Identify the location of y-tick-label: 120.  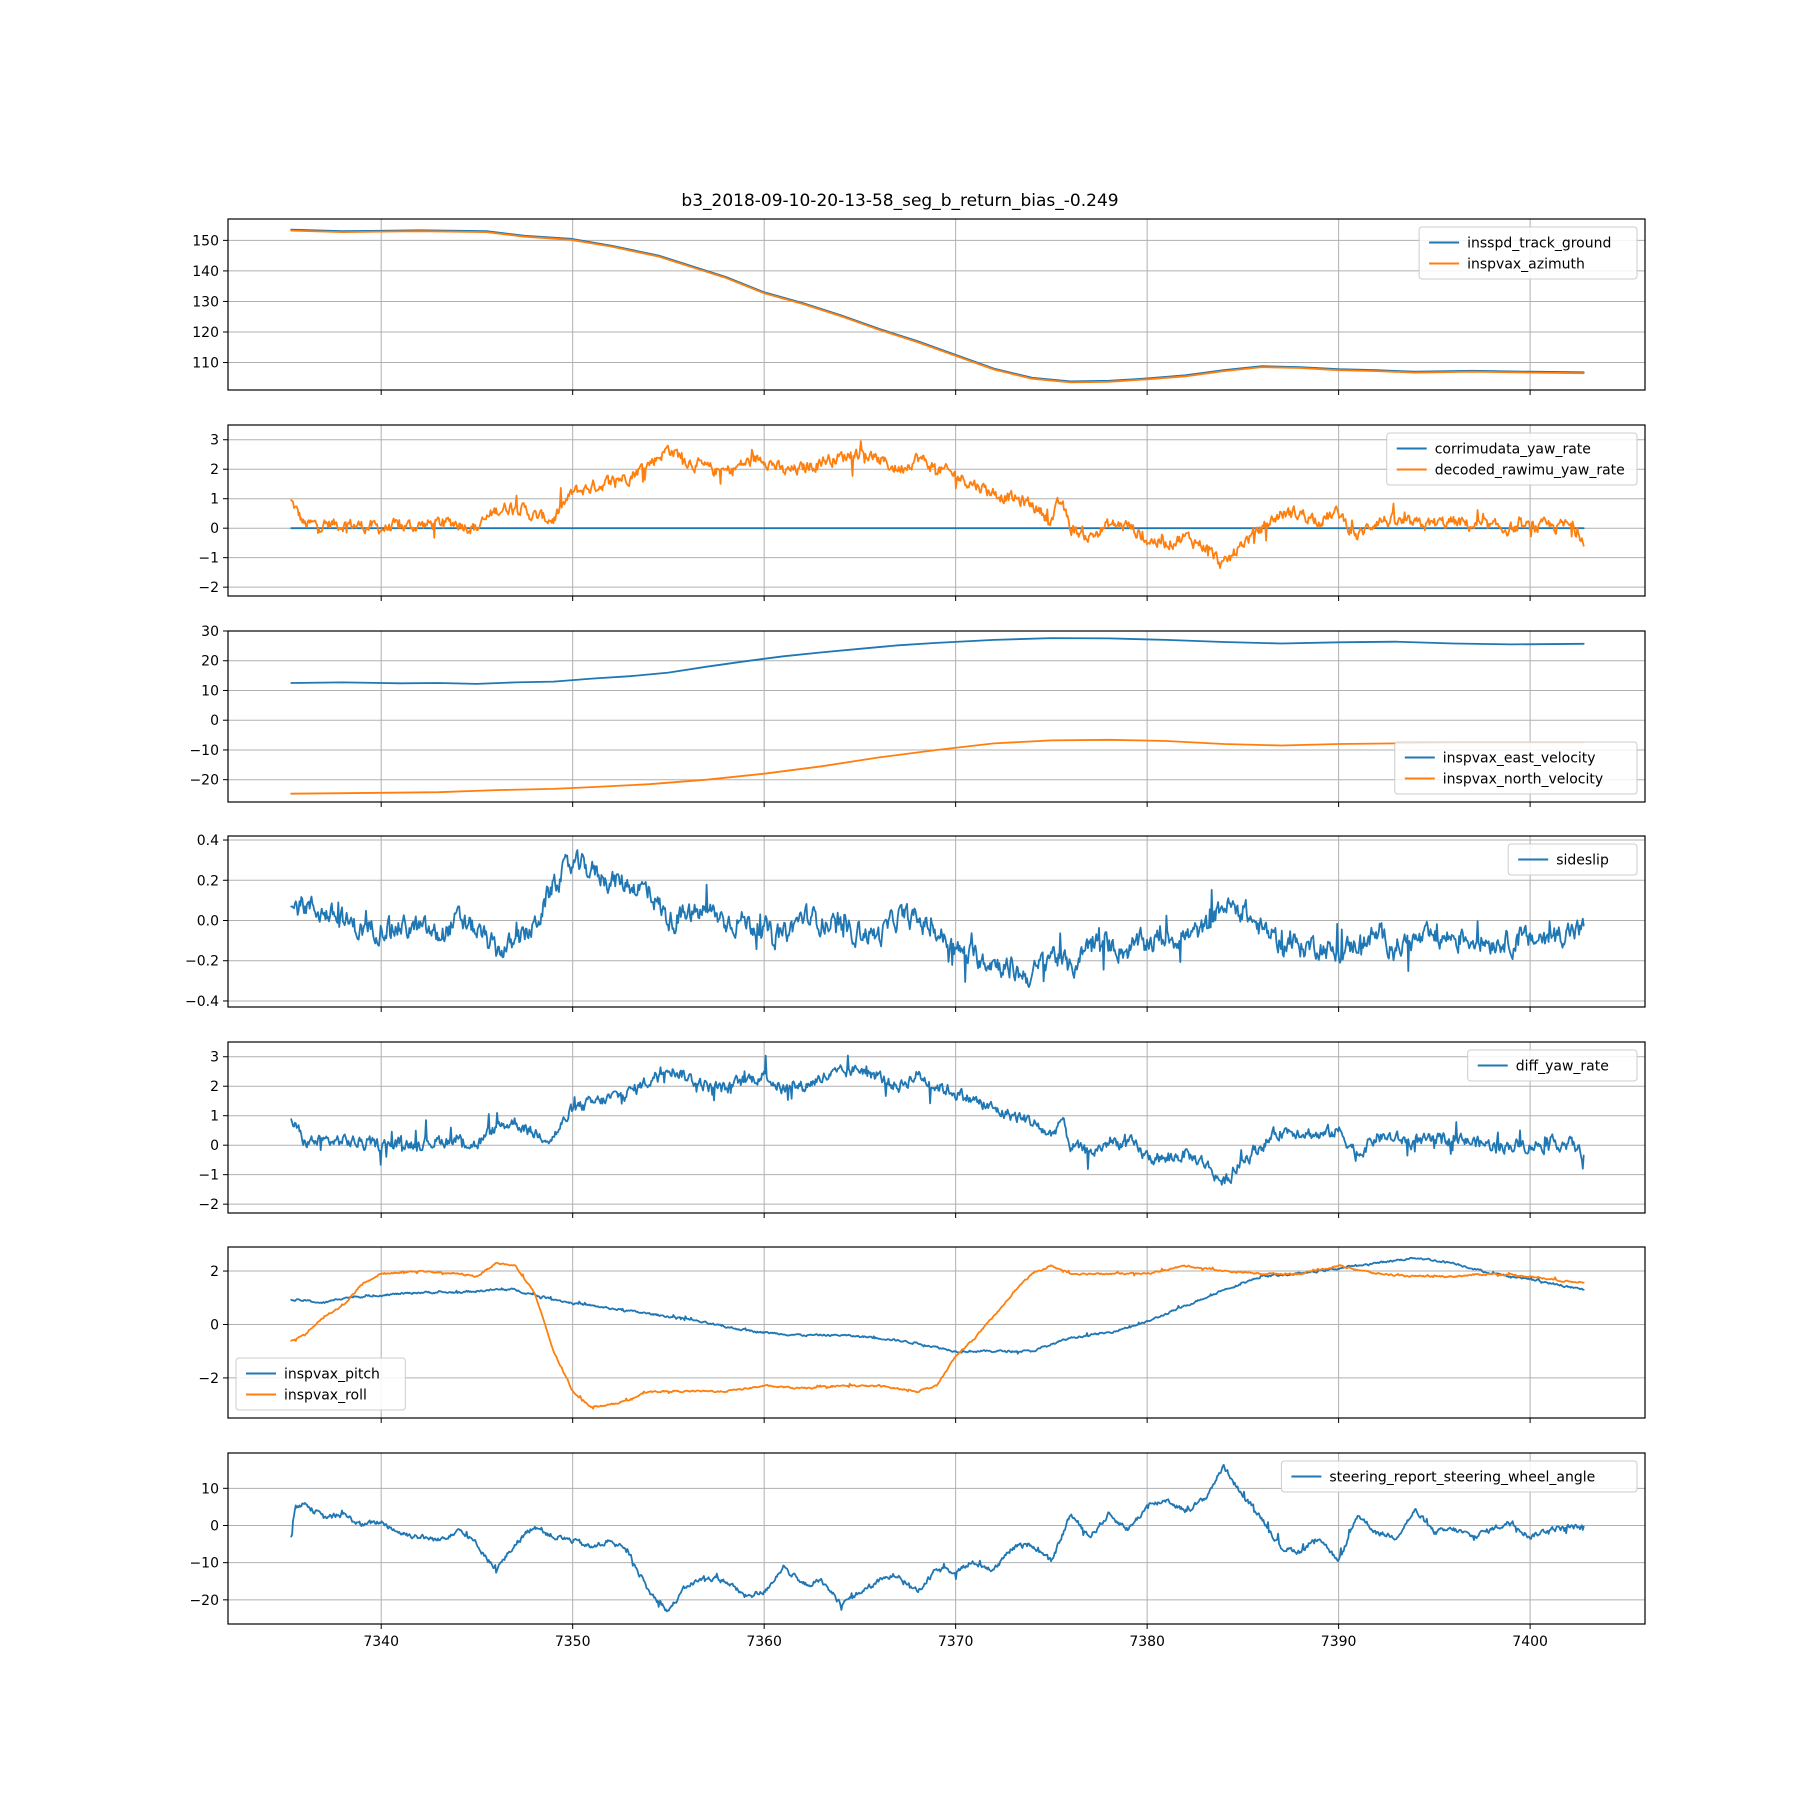
(205, 333).